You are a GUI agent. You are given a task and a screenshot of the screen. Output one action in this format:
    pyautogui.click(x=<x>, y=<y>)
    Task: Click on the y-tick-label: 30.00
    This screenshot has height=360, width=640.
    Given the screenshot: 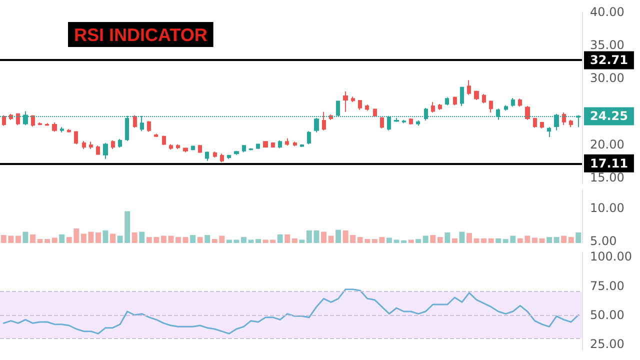 What is the action you would take?
    pyautogui.click(x=607, y=78)
    